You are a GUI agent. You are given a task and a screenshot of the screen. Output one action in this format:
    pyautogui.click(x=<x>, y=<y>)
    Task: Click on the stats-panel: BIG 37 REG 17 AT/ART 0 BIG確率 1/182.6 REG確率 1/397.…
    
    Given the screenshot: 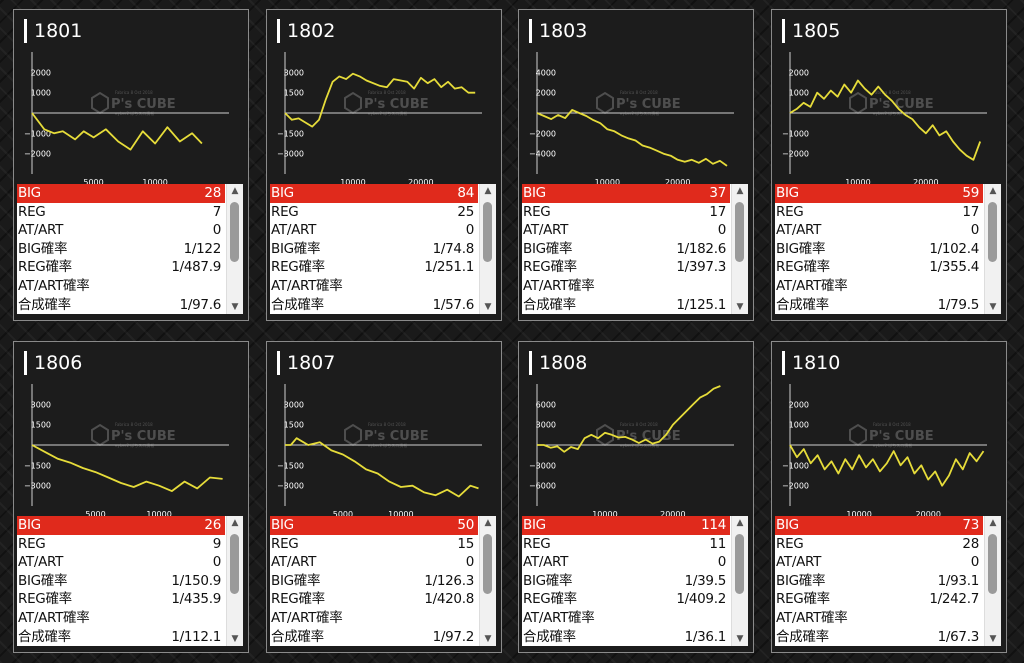 What is the action you would take?
    pyautogui.click(x=635, y=249)
    